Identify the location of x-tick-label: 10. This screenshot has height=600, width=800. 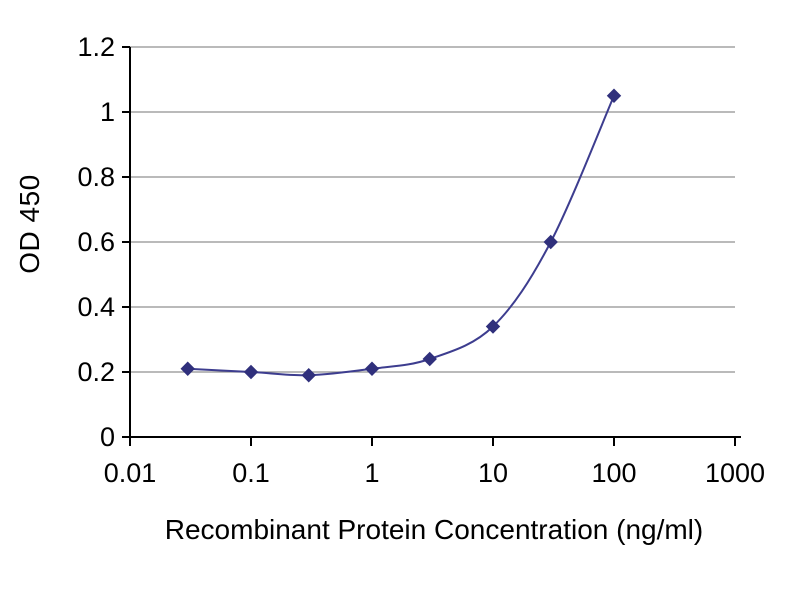
(493, 473).